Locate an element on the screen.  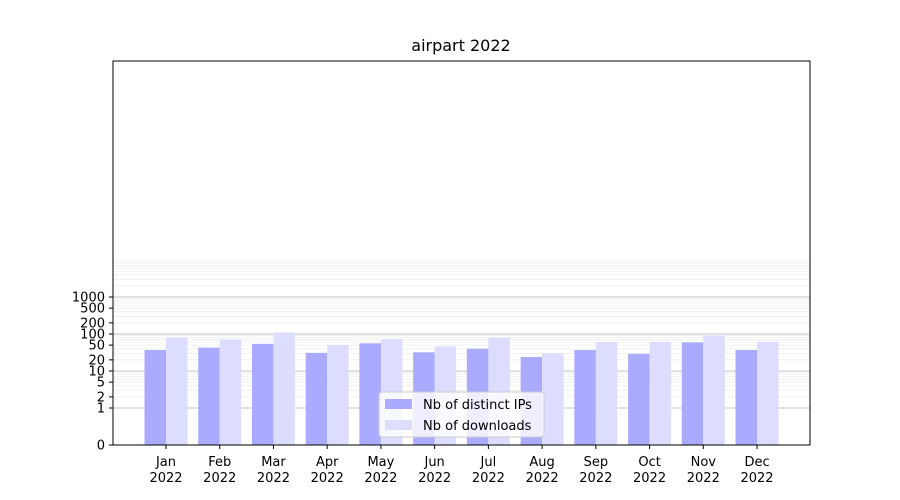
x-tick-label: Nov 2022 is located at coordinates (703, 470).